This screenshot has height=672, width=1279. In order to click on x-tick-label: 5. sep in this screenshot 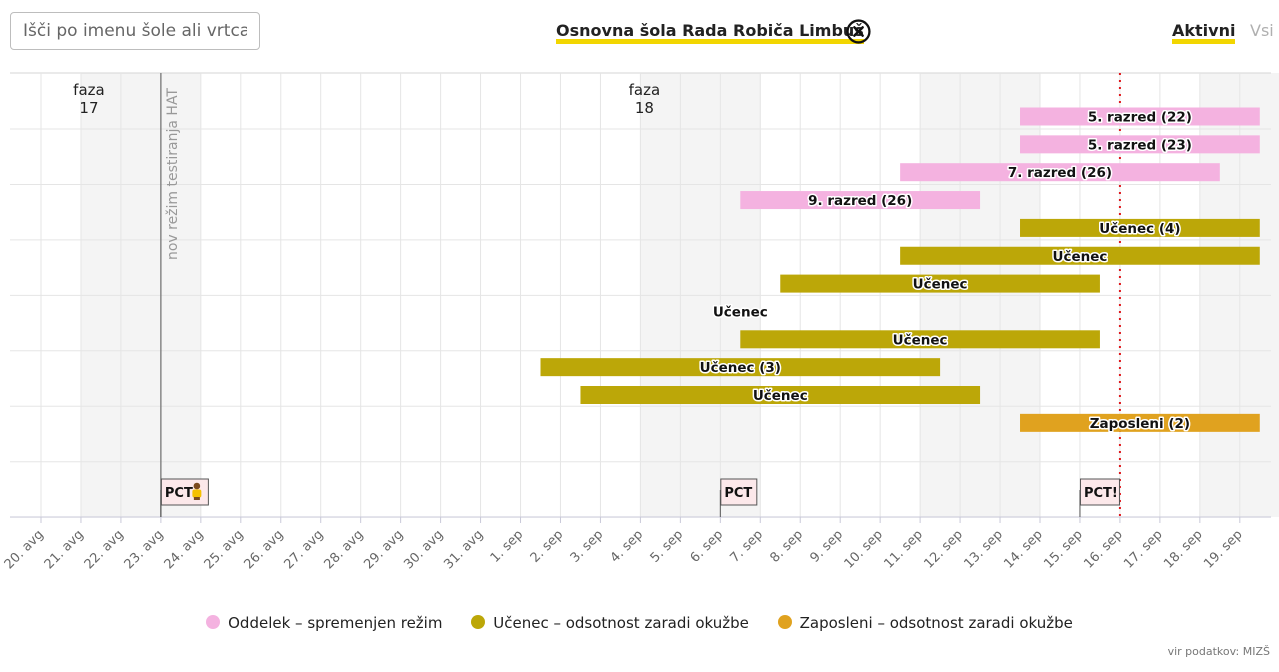, I will do `click(667, 546)`.